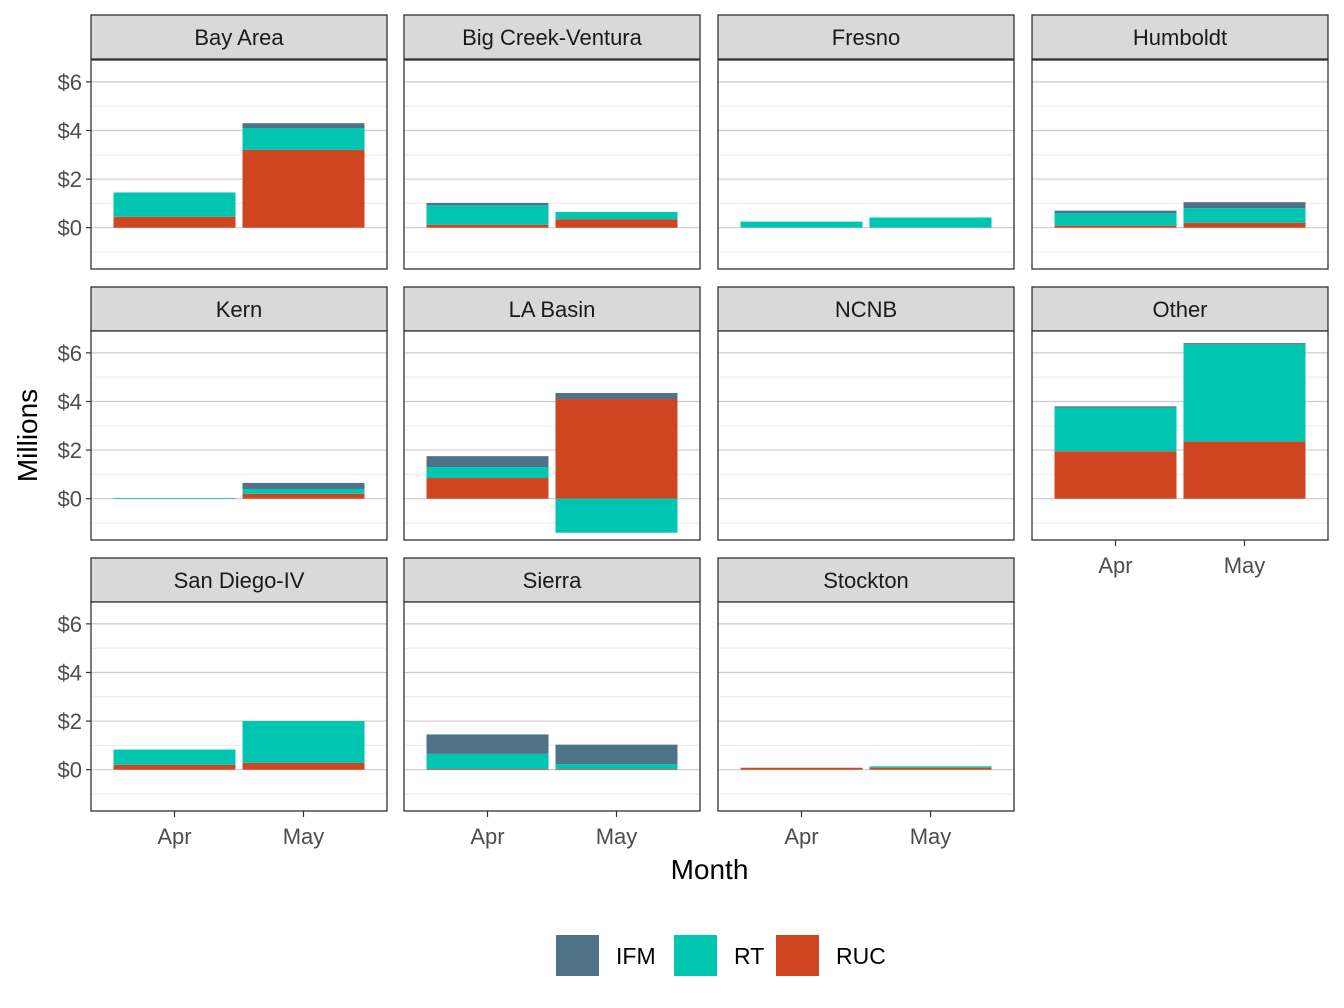 This screenshot has width=1344, height=1008. Describe the element at coordinates (552, 309) in the screenshot. I see `facet-title-la-basin: LA Basin` at that location.